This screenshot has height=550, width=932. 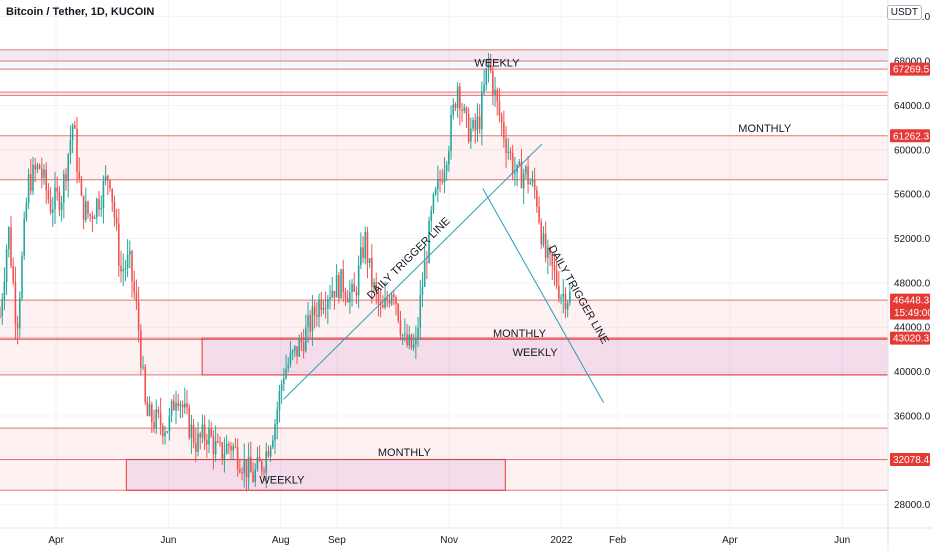 What do you see at coordinates (911, 301) in the screenshot?
I see `price-tag-label: 46448.3` at bounding box center [911, 301].